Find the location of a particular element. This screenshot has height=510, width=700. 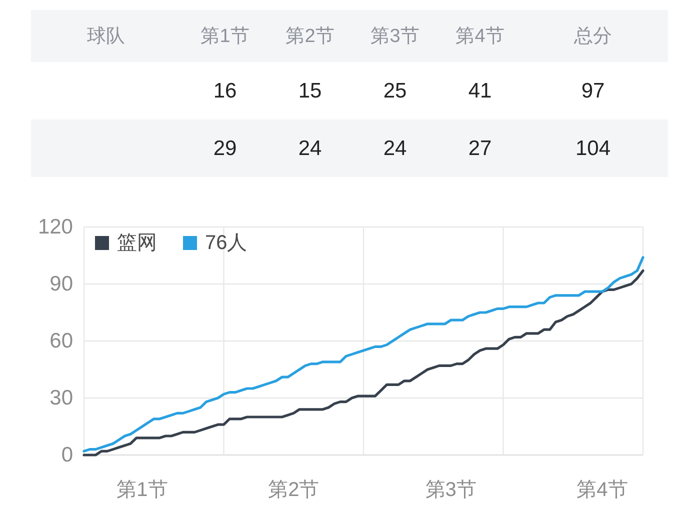

category-label: 总分 is located at coordinates (592, 36).